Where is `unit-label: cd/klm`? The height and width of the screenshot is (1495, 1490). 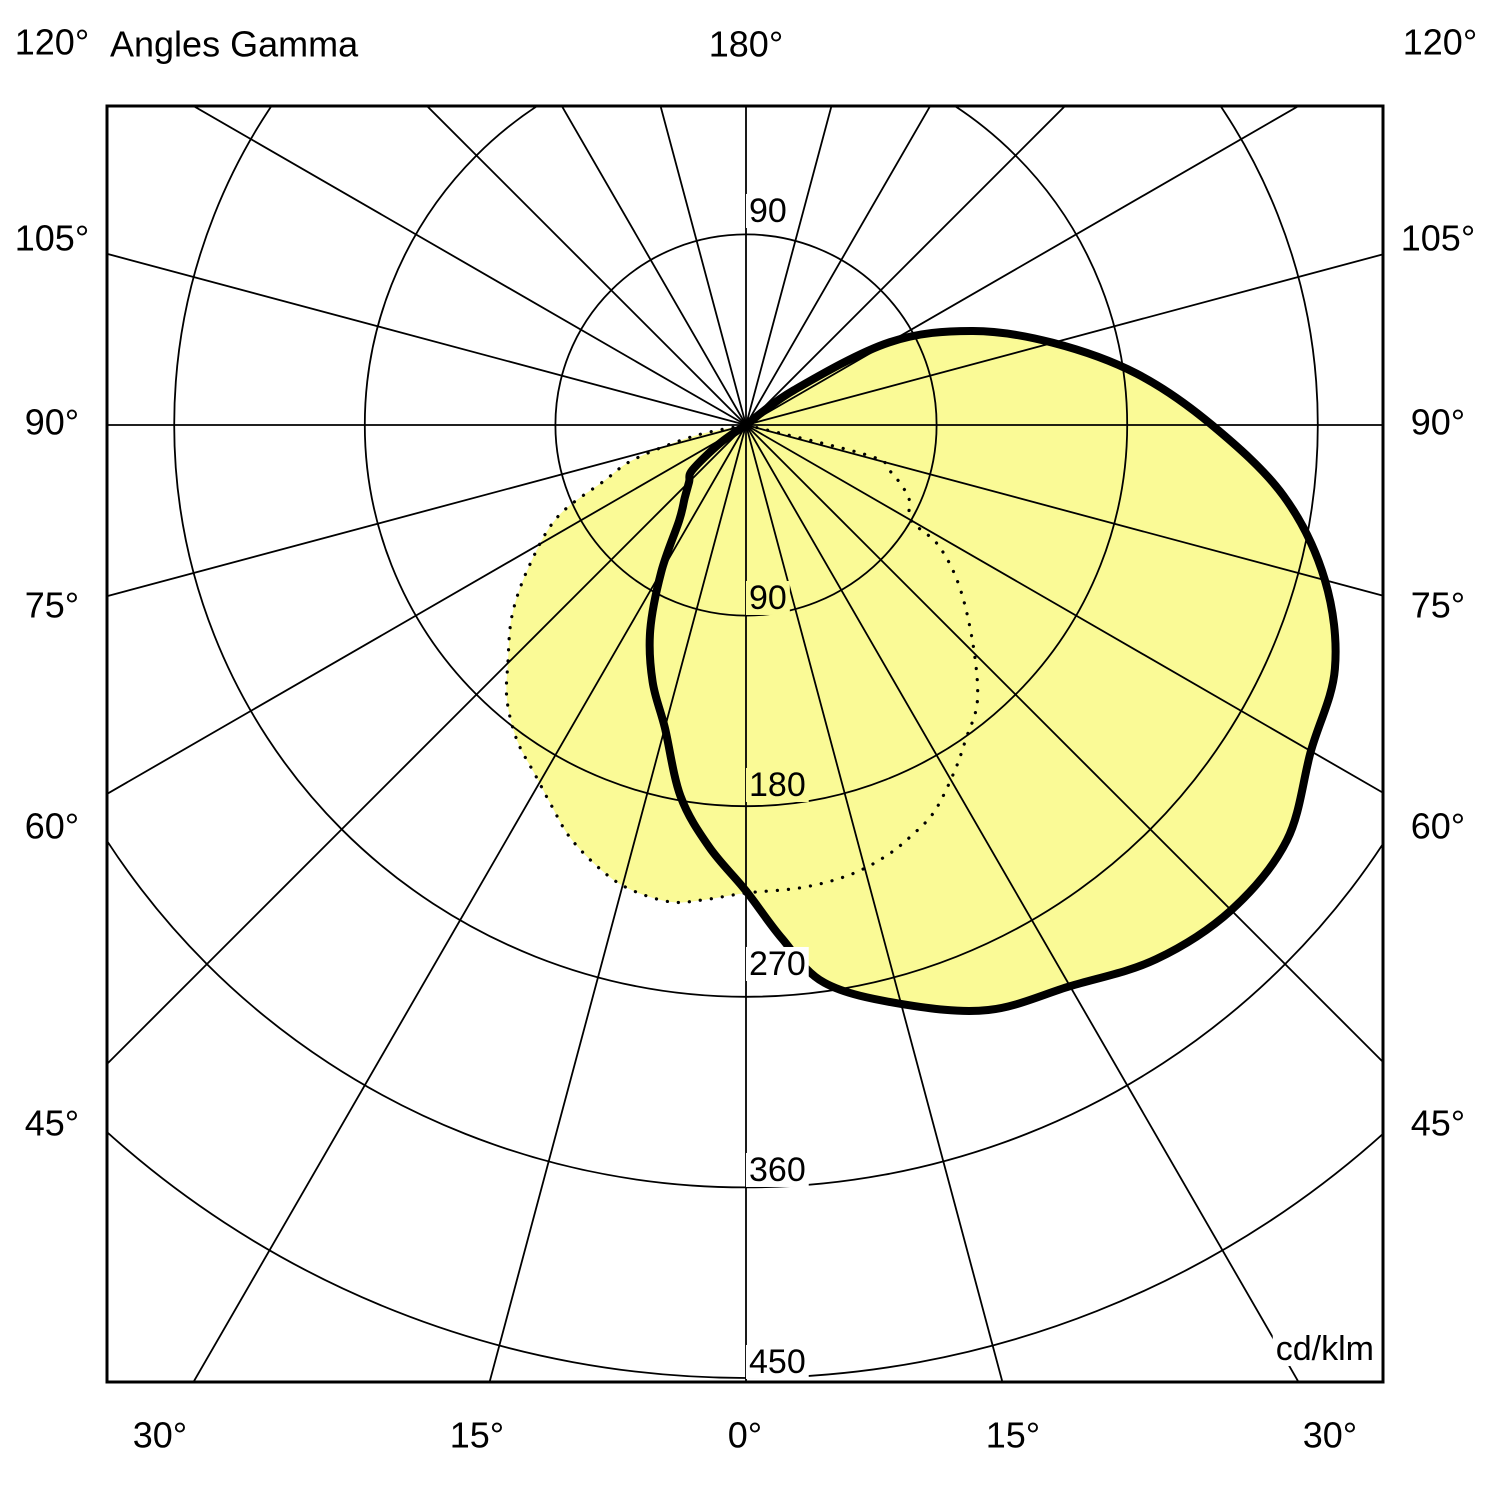
unit-label: cd/klm is located at coordinates (1325, 1349).